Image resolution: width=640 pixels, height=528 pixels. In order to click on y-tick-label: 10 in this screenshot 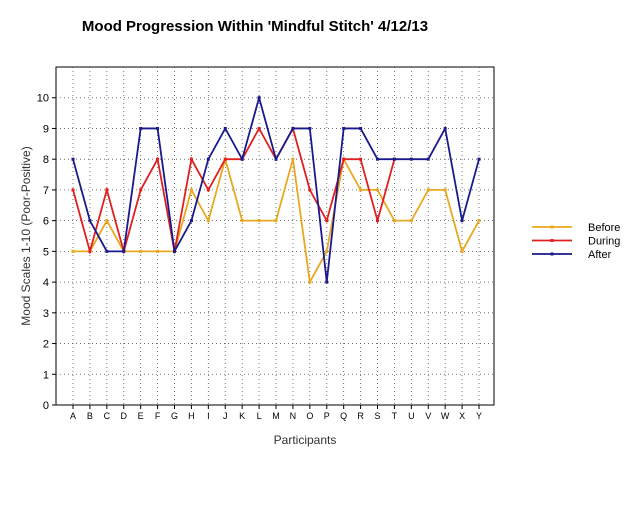, I will do `click(43, 99)`.